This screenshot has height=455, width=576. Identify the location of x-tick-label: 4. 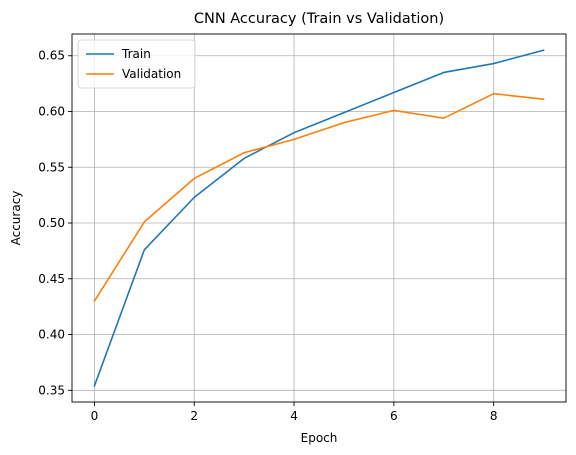
(294, 416).